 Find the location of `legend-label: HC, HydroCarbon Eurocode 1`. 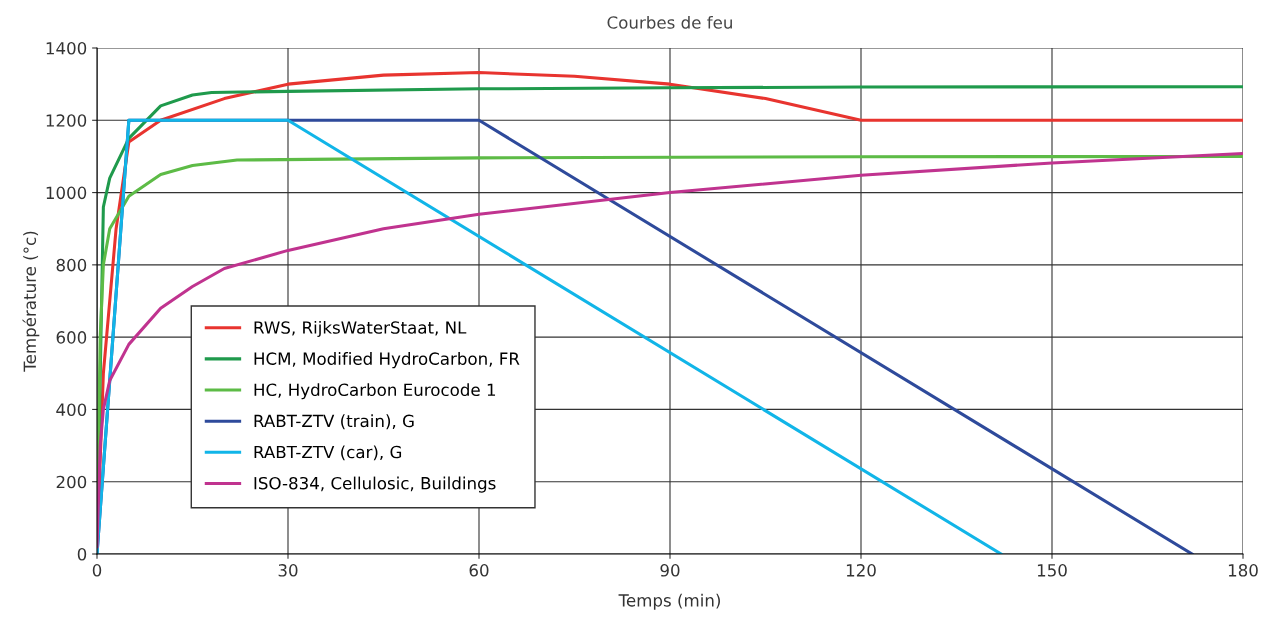

legend-label: HC, HydroCarbon Eurocode 1 is located at coordinates (375, 391).